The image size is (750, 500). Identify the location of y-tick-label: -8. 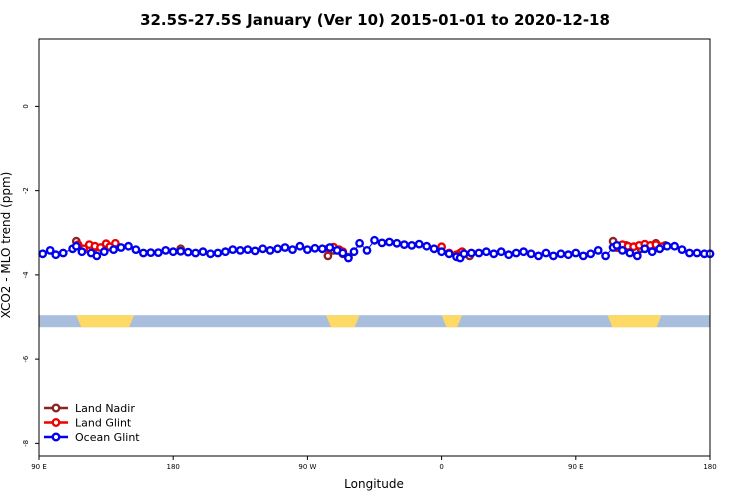
(26, 443).